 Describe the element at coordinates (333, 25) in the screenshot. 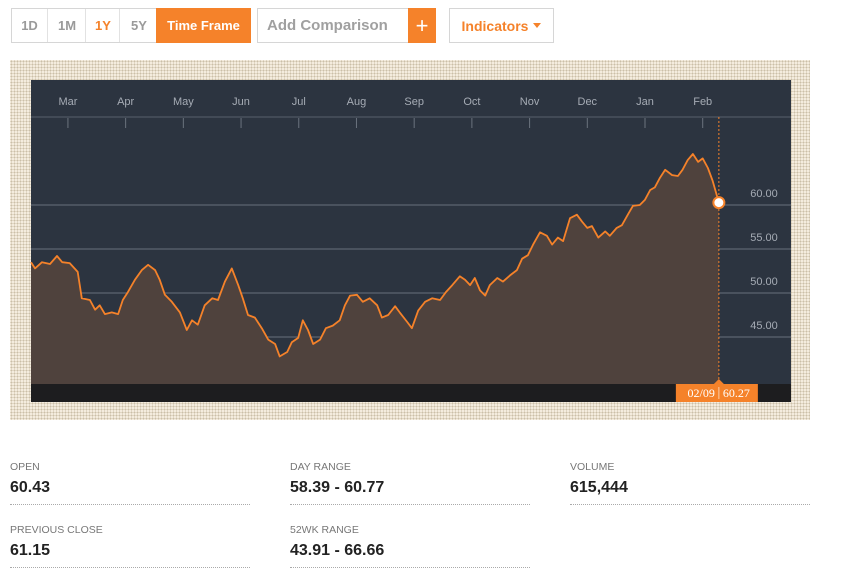

I see `comparison-input: Add Comparison` at that location.